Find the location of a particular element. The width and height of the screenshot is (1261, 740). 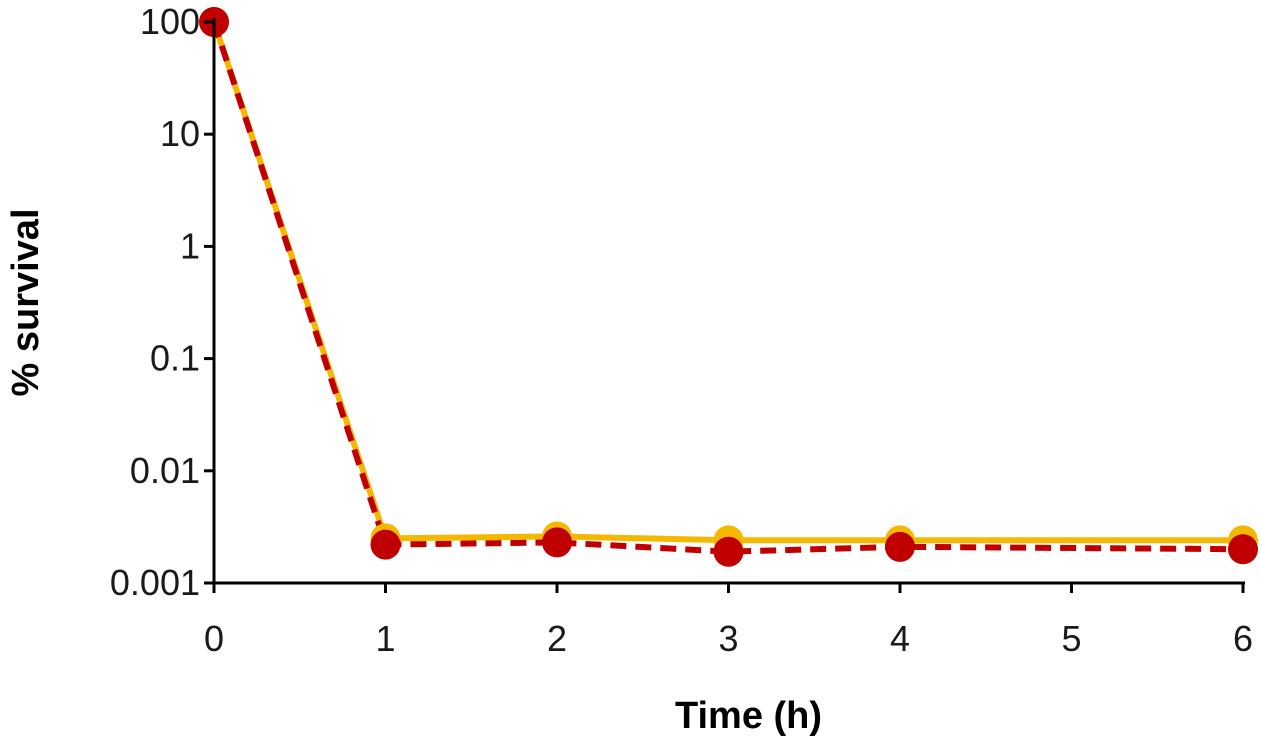

y-tick-label: 1 is located at coordinates (190, 245).